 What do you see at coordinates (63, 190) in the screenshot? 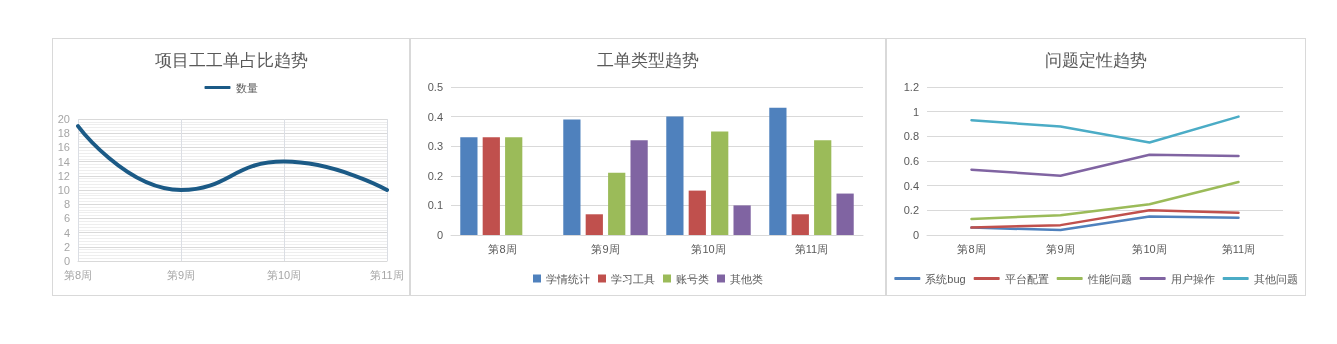
I see `y-tick-label: 10` at bounding box center [63, 190].